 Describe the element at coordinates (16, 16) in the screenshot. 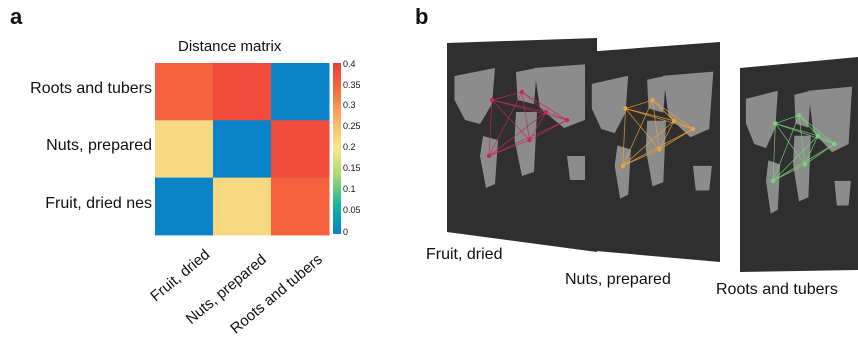

I see `panel-a-label: a` at that location.